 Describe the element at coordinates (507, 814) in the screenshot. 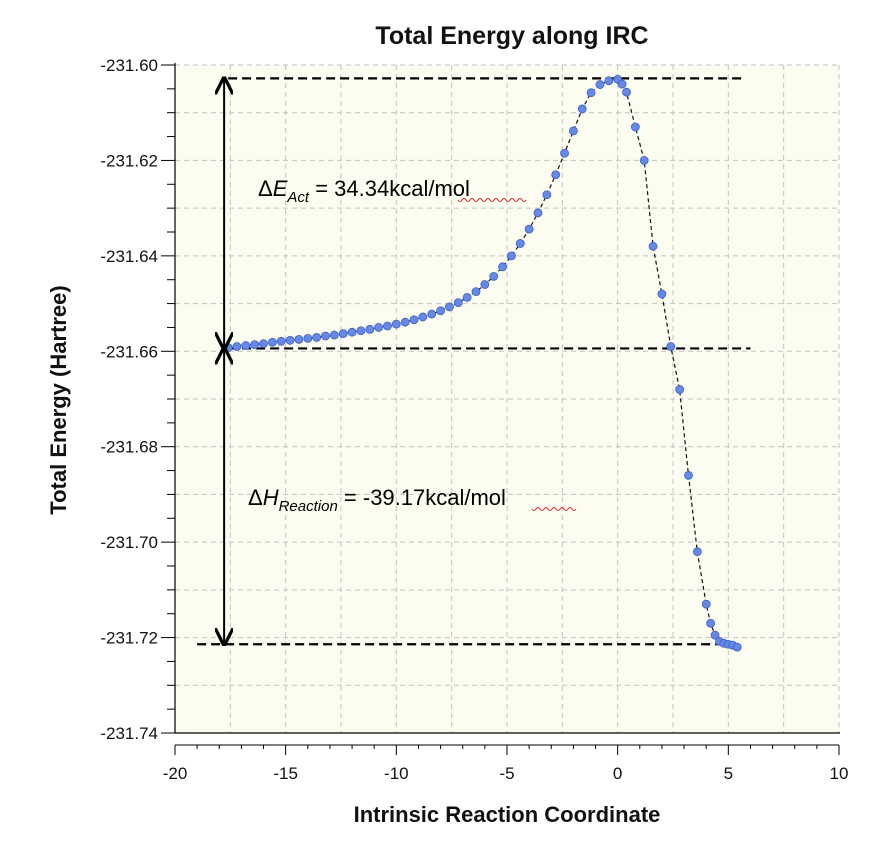

I see `x-axis-title: Intrinsic Reaction Coordinate` at that location.